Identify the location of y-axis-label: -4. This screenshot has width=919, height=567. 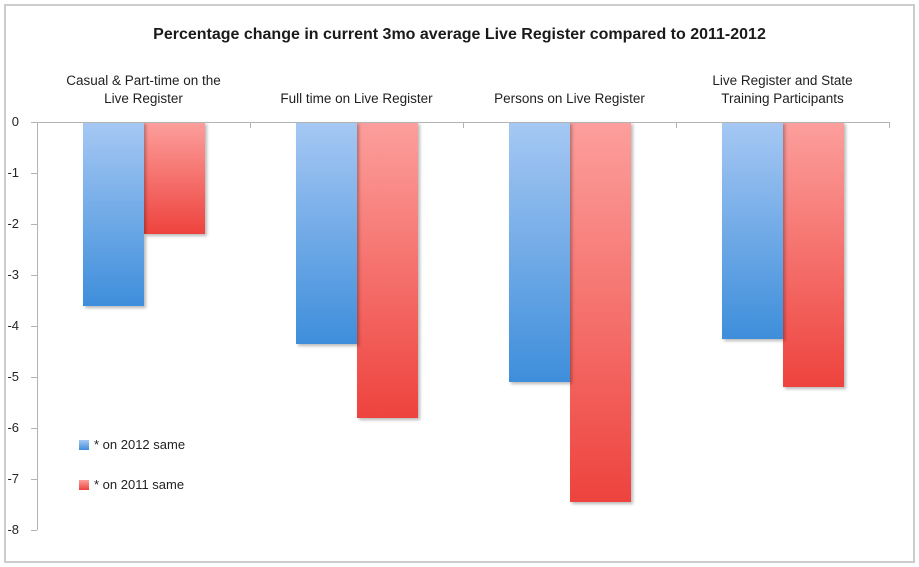
(13, 325).